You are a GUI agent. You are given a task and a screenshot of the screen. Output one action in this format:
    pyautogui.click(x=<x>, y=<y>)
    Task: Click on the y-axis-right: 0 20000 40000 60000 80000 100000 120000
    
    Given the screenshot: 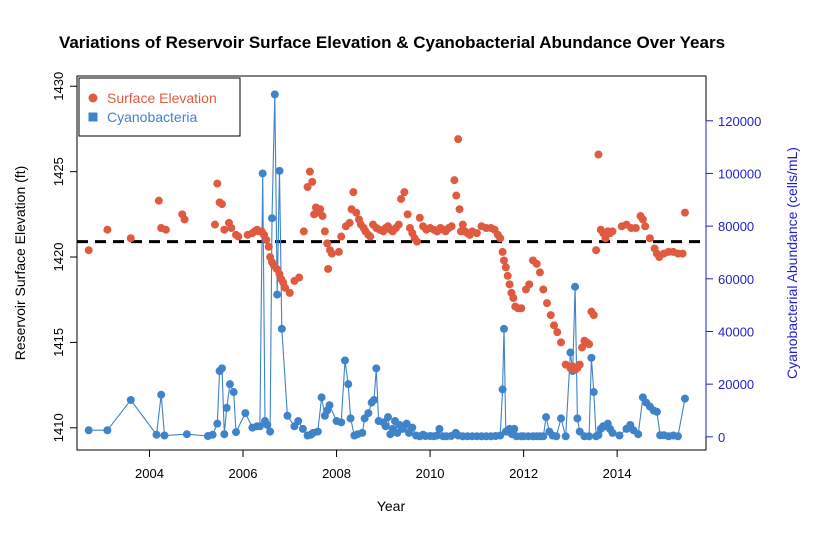 What is the action you would take?
    pyautogui.click(x=733, y=279)
    